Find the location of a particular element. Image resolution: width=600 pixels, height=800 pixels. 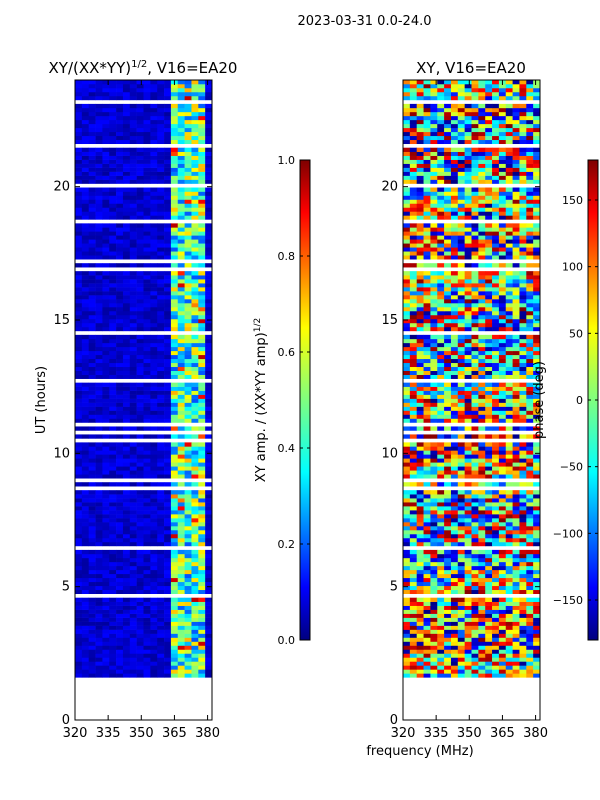

amplitude-colorbar-label: XY amp. / (XX*YY amp)1/2 is located at coordinates (261, 400).